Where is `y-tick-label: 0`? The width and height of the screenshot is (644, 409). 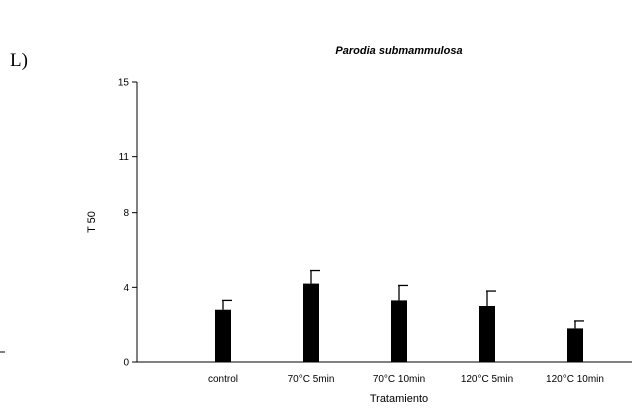
y-tick-label: 0 is located at coordinates (126, 363).